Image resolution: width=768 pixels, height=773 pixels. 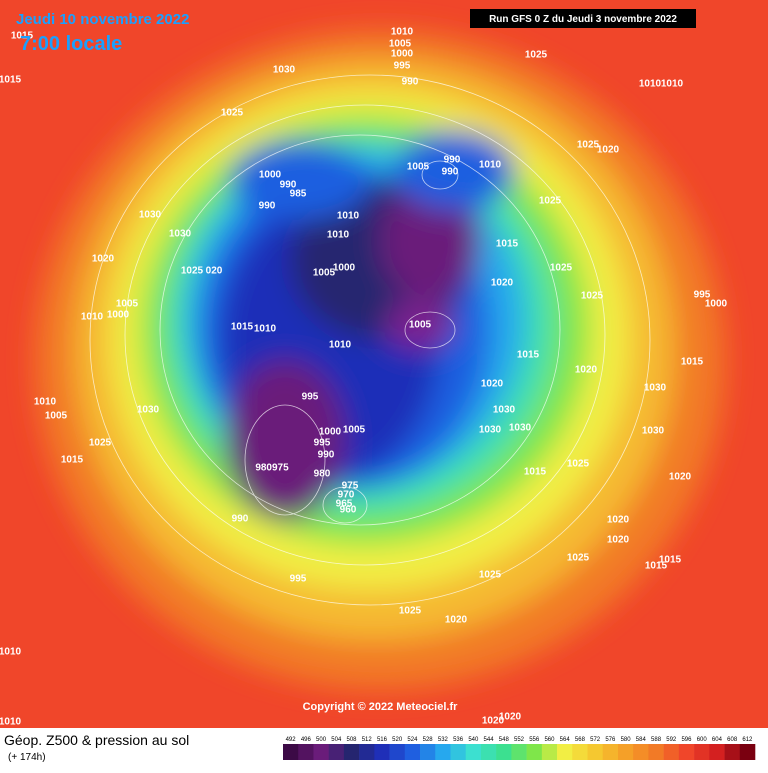 What do you see at coordinates (732, 740) in the screenshot?
I see `scale-label: 608` at bounding box center [732, 740].